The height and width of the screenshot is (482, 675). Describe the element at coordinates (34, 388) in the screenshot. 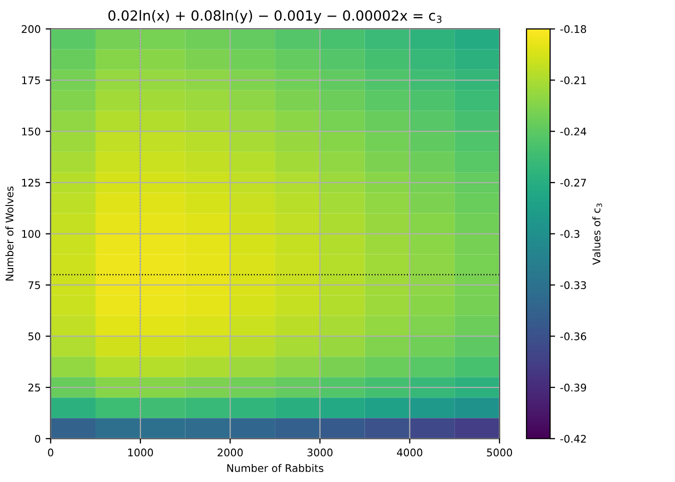

I see `y-tick-label: 25` at that location.